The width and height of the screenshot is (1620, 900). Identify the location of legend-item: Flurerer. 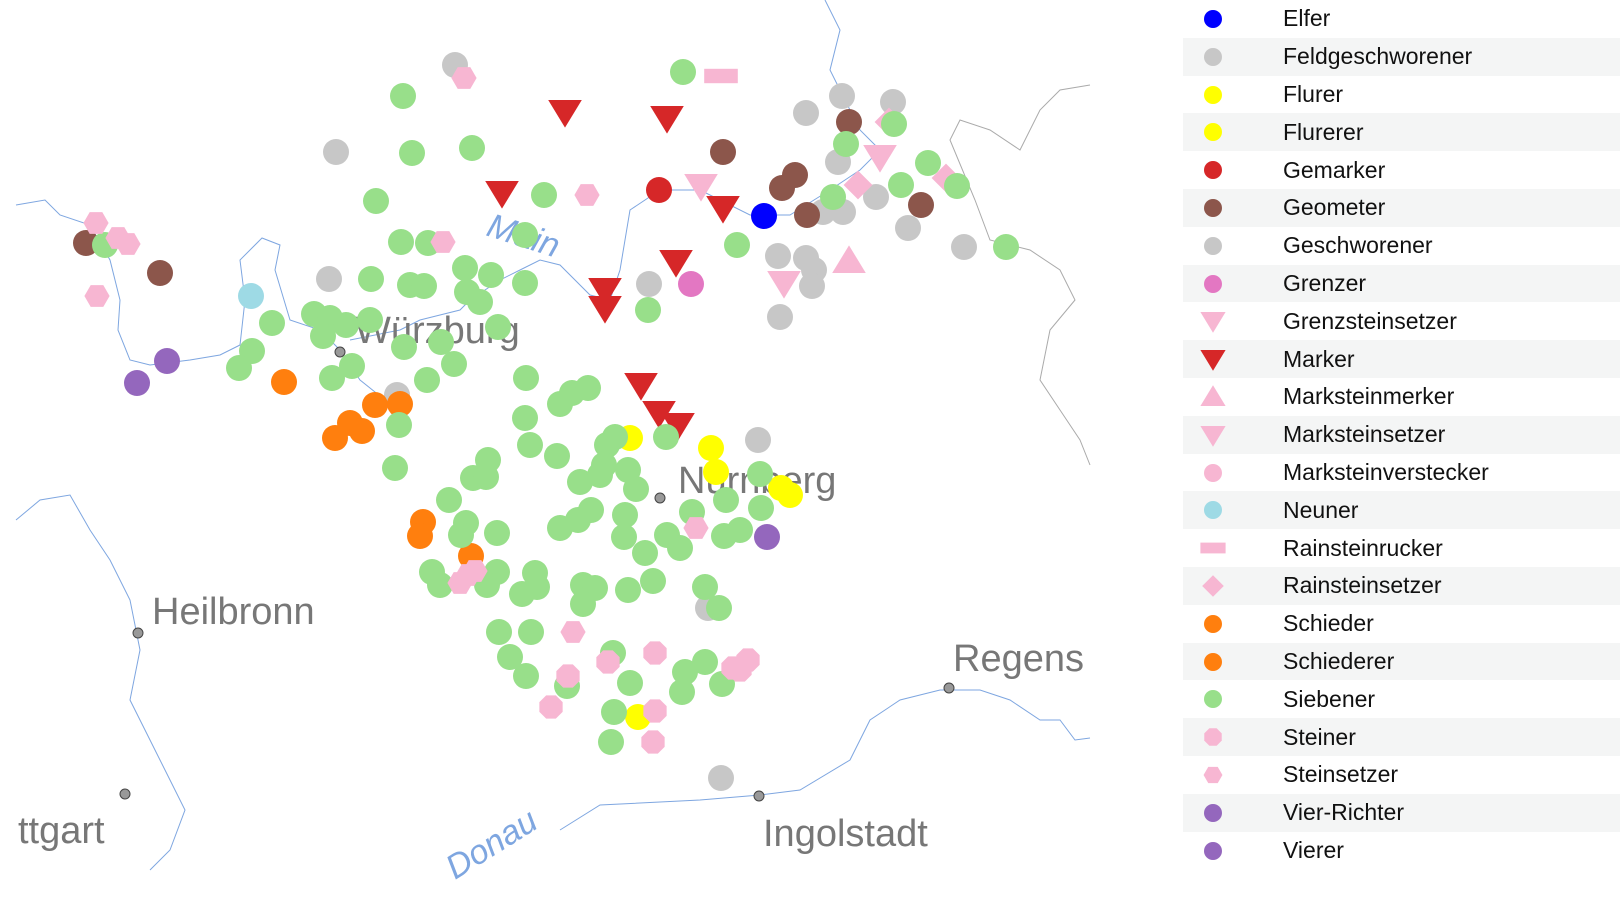
(1401, 132).